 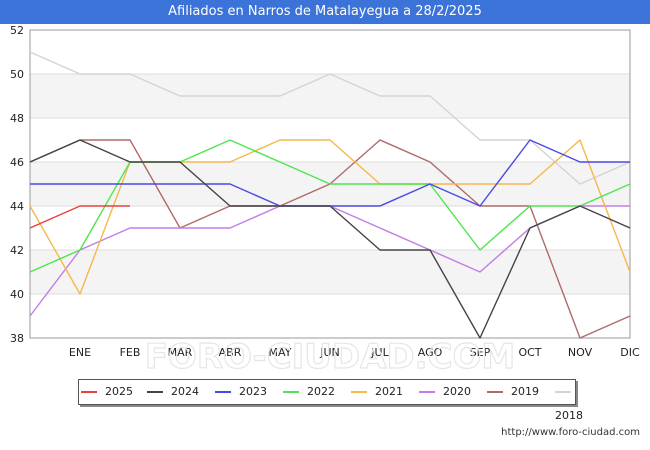 I want to click on title-bar, so click(x=325, y=12).